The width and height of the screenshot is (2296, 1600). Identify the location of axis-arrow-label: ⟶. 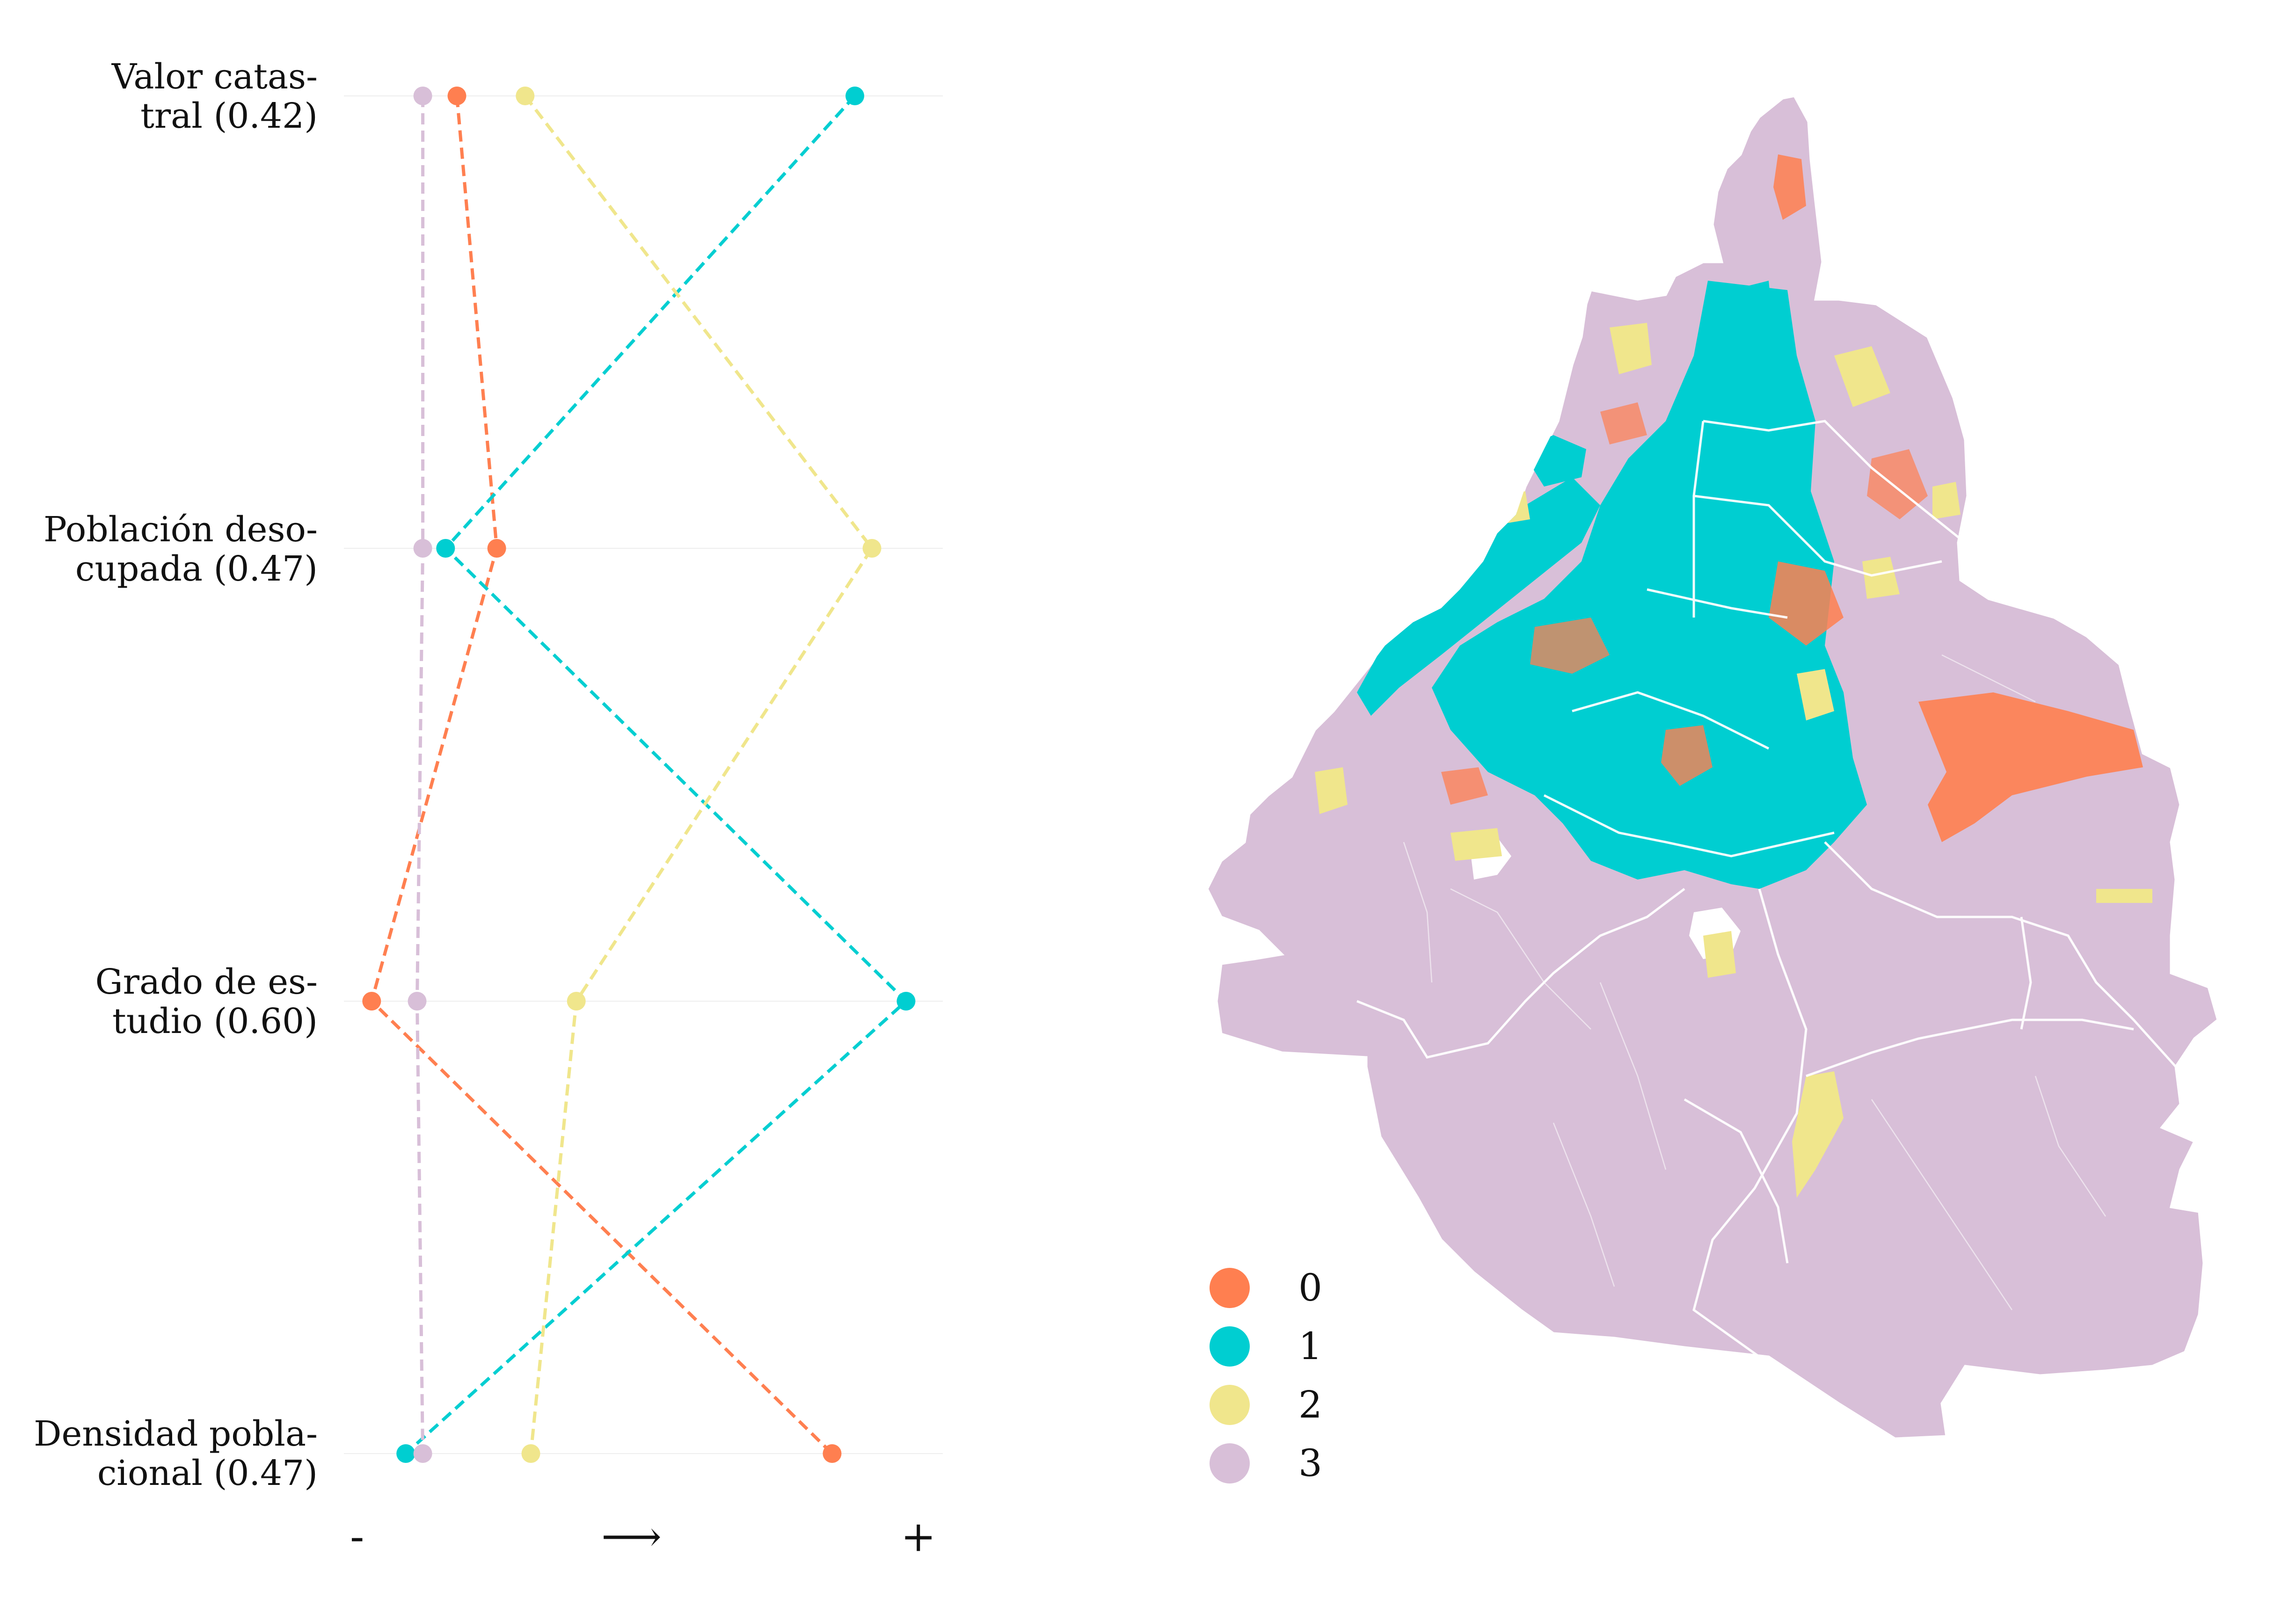
(631, 1536).